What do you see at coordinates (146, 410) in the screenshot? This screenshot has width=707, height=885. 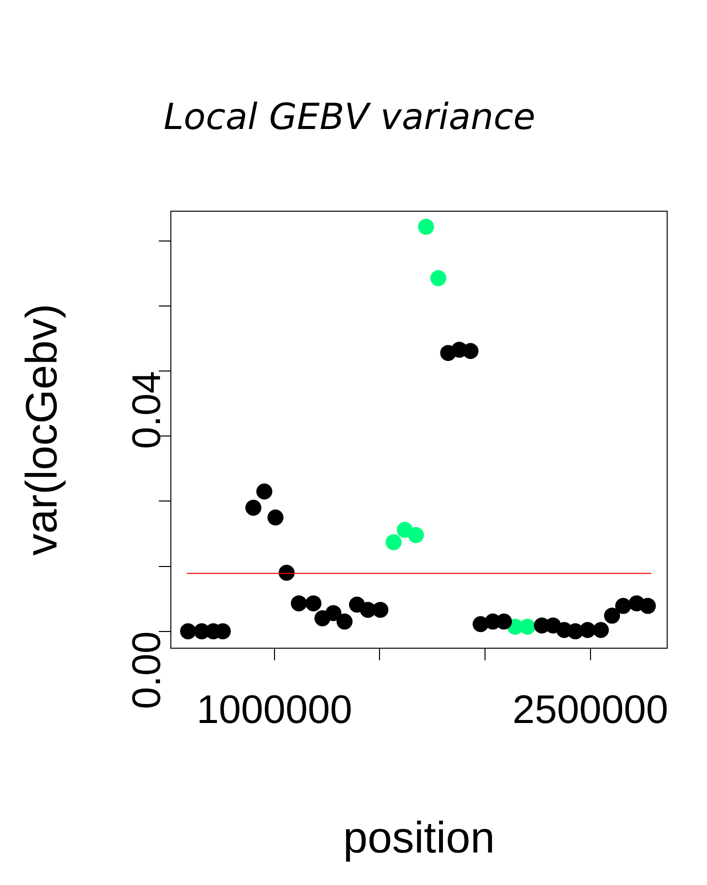 I see `y-tick-label: 0.04` at bounding box center [146, 410].